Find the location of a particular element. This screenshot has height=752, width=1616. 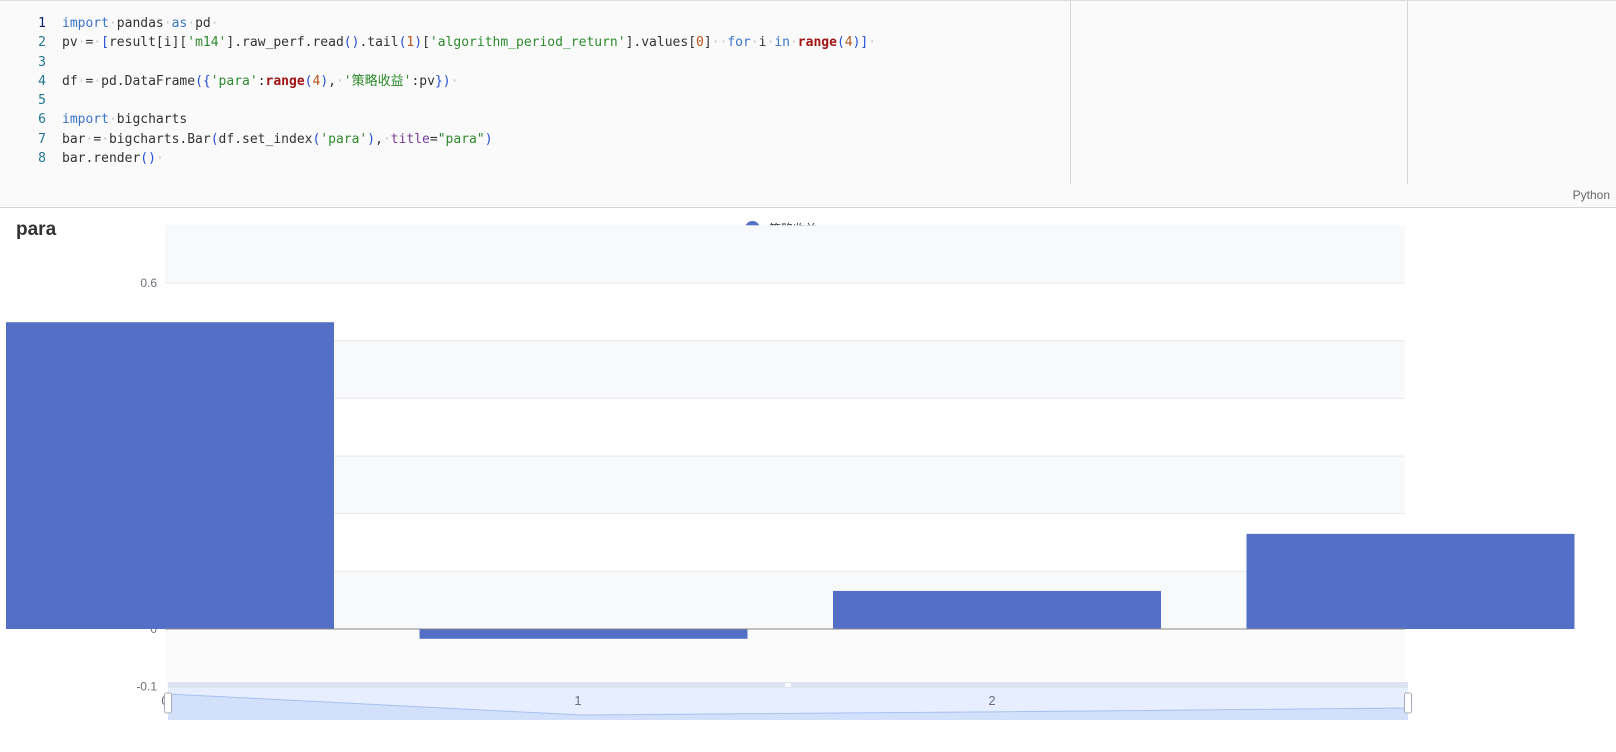

code-token-tx: ].values[ is located at coordinates (661, 43).